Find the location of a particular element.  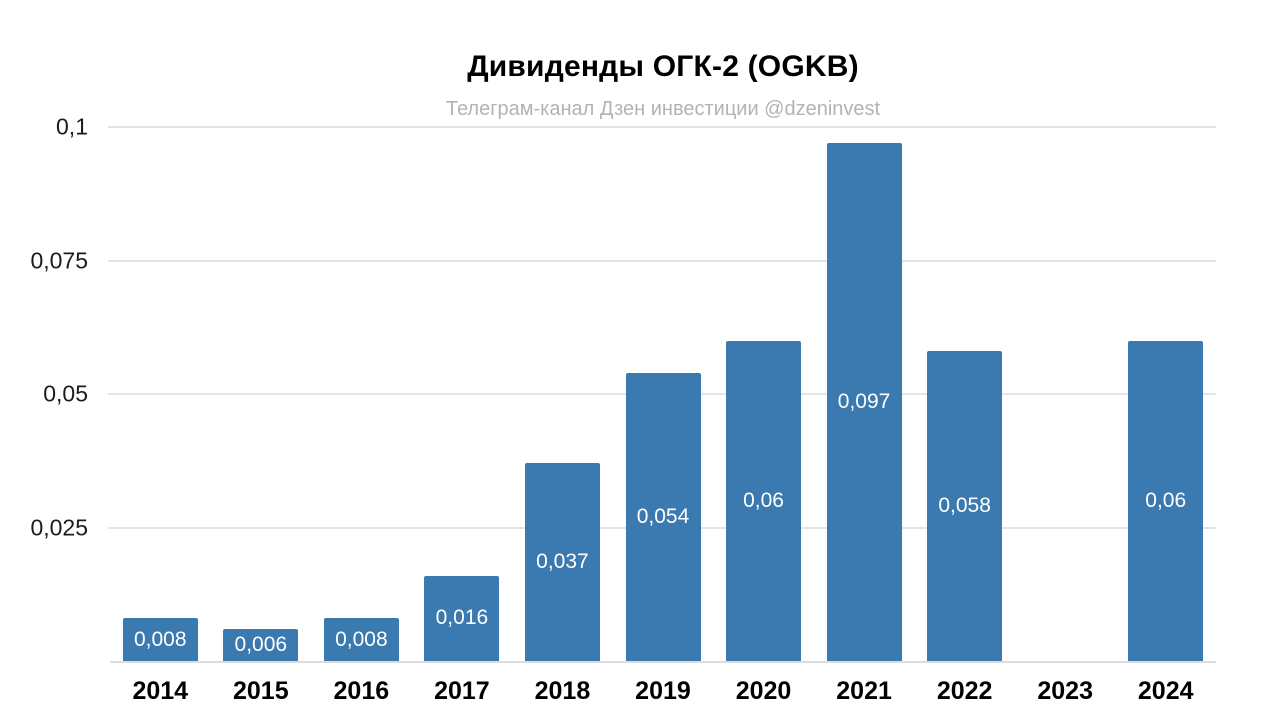

bar-value-label: 0,058 is located at coordinates (964, 506).